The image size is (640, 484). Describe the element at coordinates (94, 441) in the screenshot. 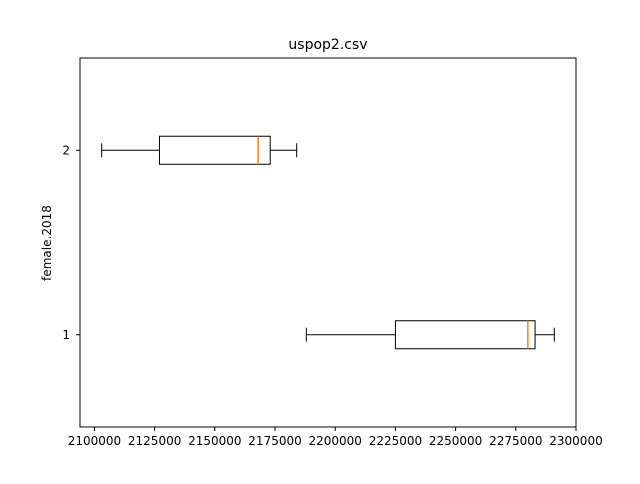

I see `x-tick-label-0: 2100000` at that location.